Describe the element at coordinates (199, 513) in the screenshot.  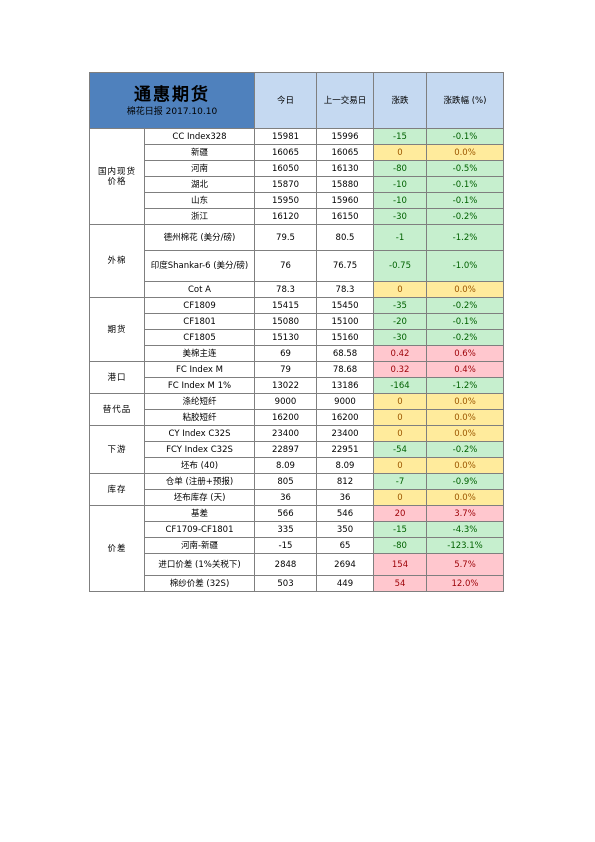
I see `item-name: 基差` at that location.